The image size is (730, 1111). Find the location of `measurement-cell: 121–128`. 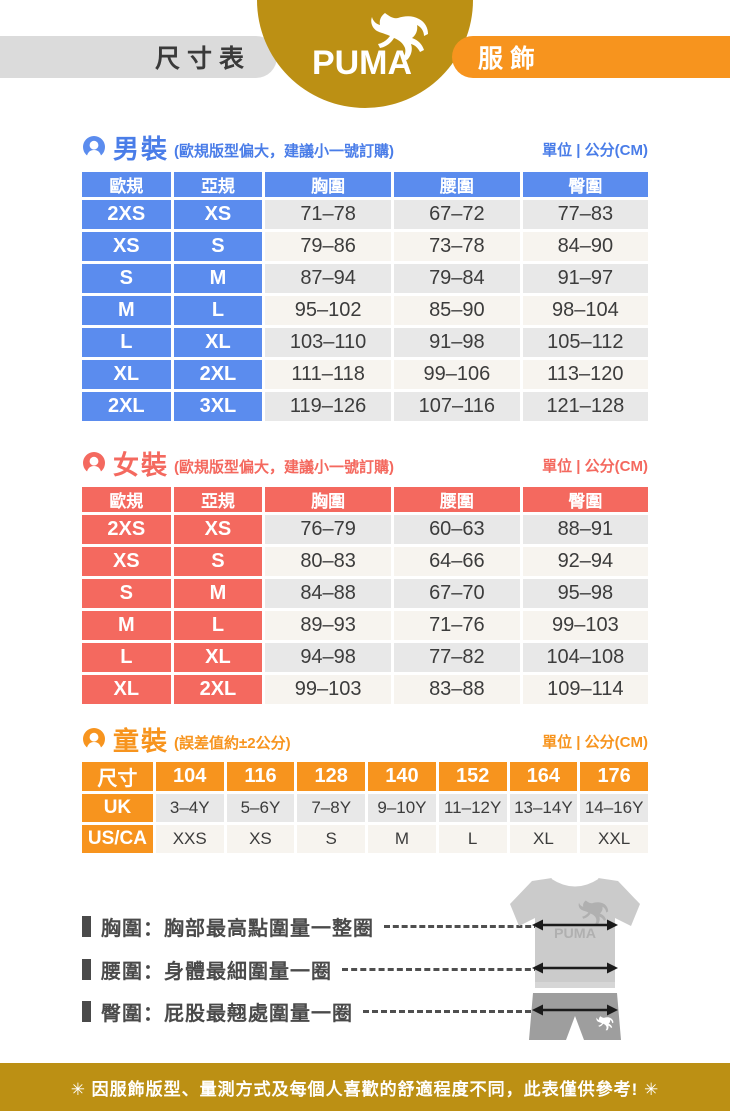

measurement-cell: 121–128 is located at coordinates (585, 406).